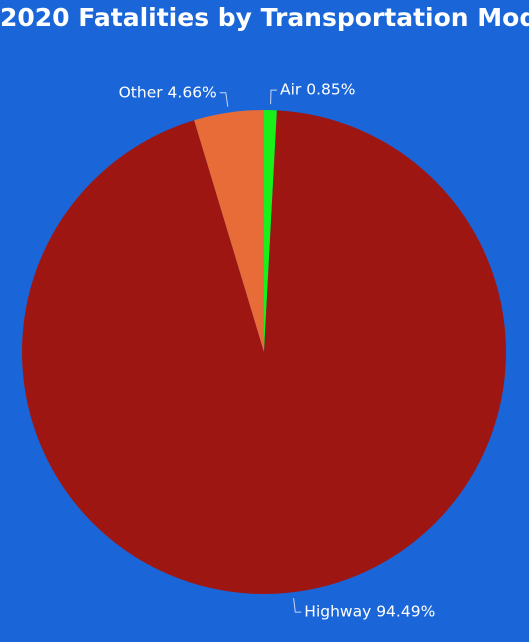 The image size is (529, 642). I want to click on pie-slice-other, so click(229, 231).